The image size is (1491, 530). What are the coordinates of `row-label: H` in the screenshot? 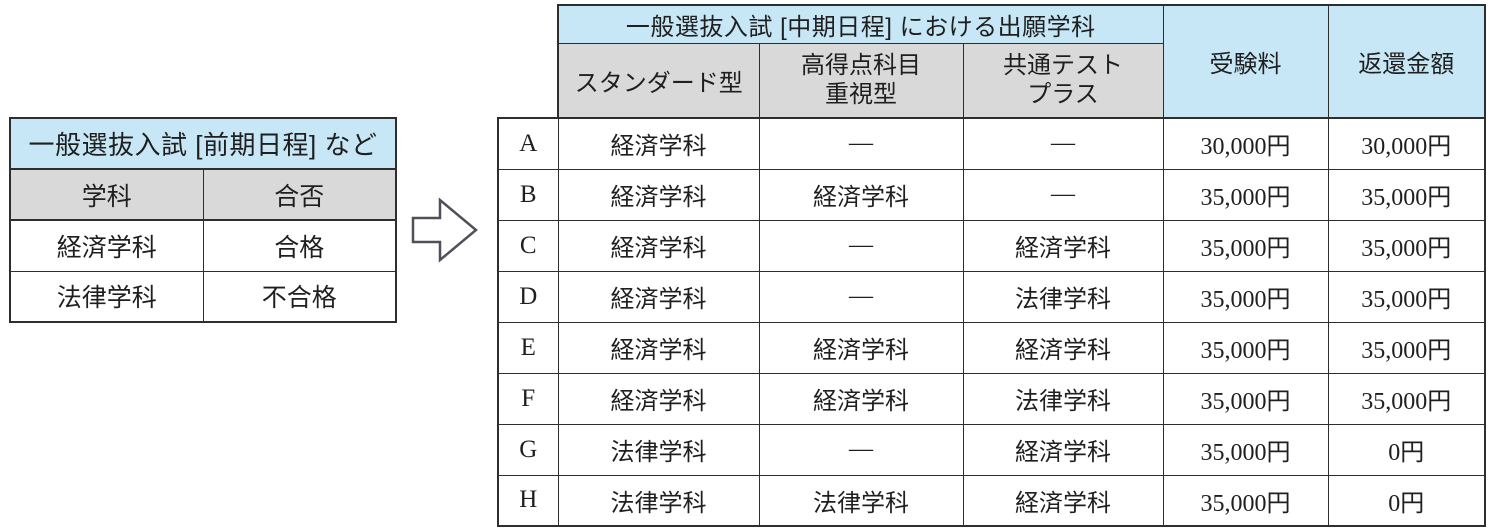 It's located at (528, 500).